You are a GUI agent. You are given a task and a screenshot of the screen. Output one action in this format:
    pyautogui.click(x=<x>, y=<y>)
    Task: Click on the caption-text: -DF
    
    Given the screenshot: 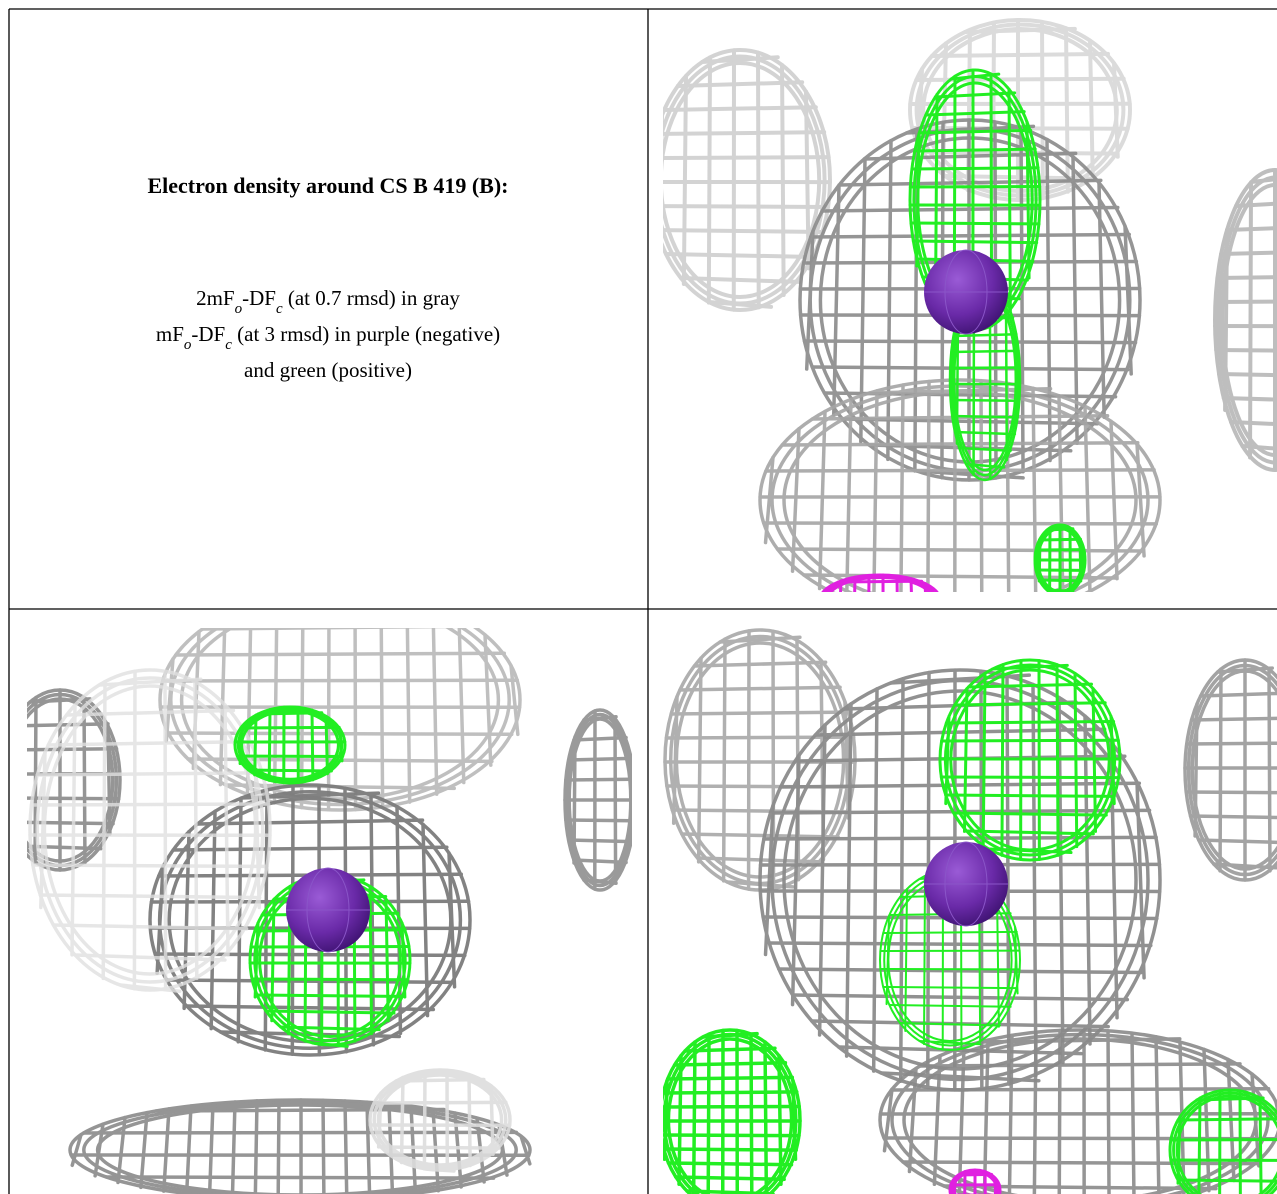 What is the action you would take?
    pyautogui.click(x=259, y=298)
    